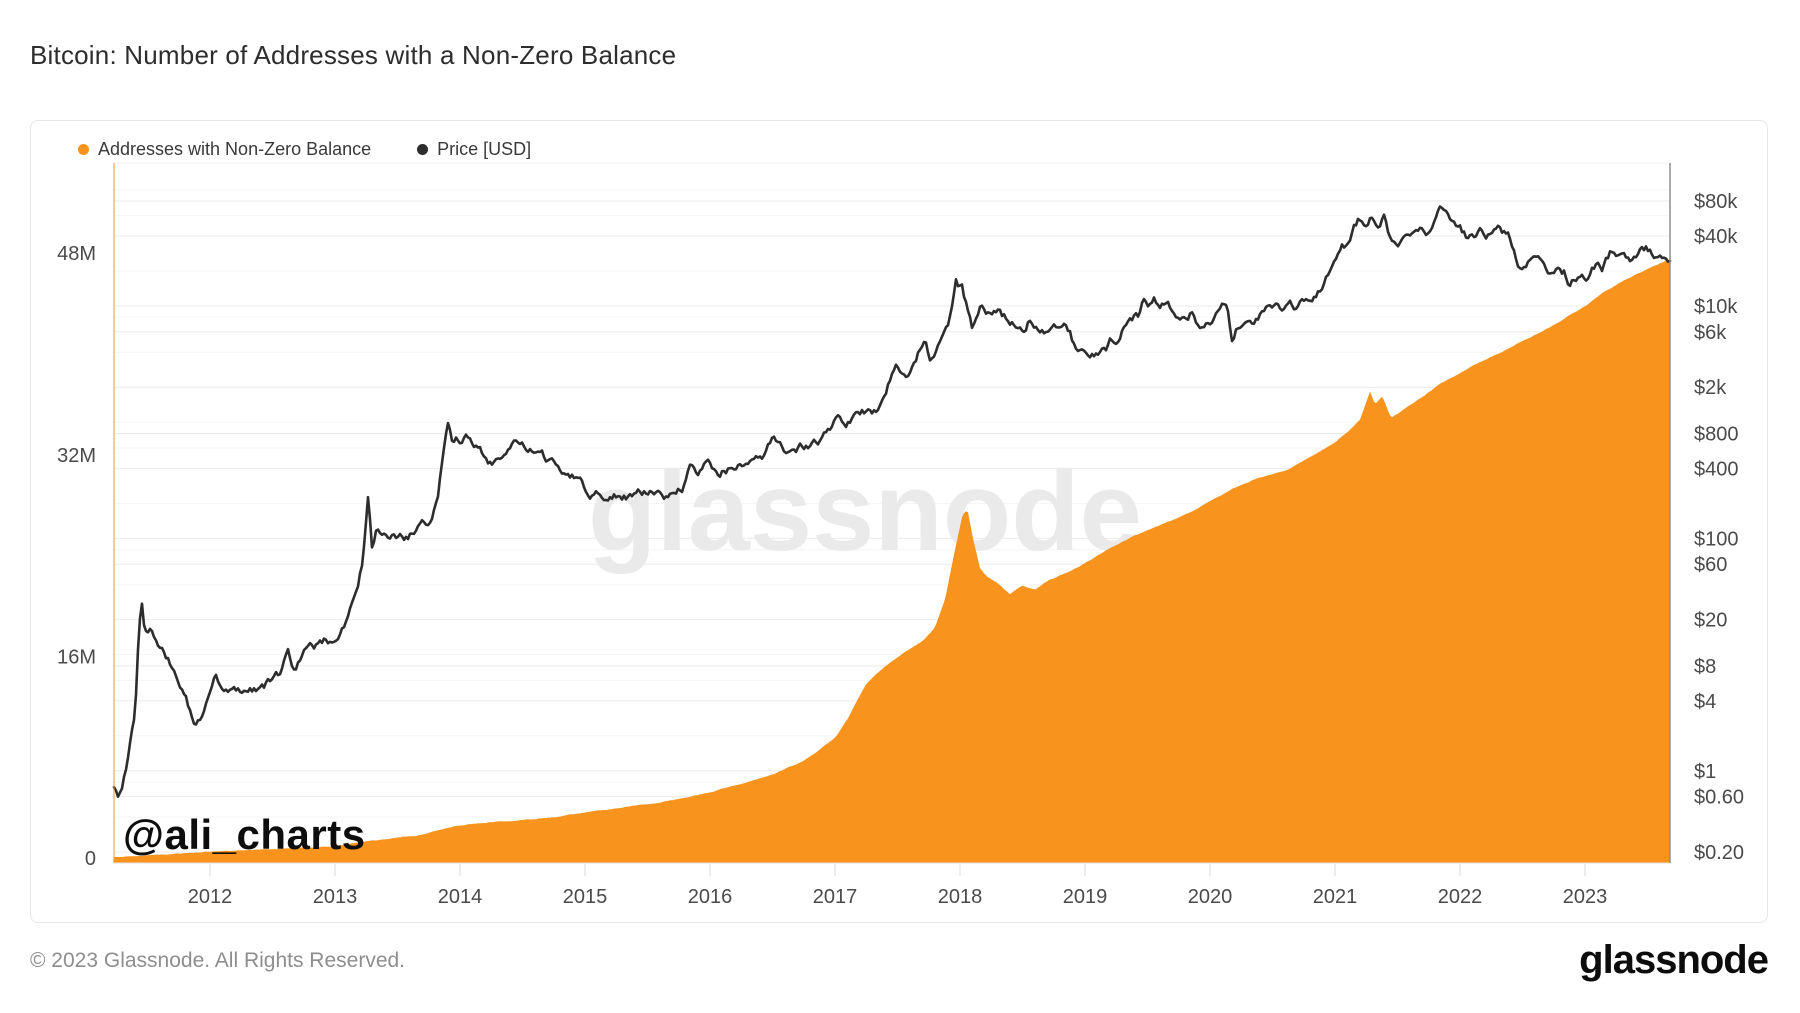  What do you see at coordinates (1674, 960) in the screenshot?
I see `glassnode-logo: glassnode` at bounding box center [1674, 960].